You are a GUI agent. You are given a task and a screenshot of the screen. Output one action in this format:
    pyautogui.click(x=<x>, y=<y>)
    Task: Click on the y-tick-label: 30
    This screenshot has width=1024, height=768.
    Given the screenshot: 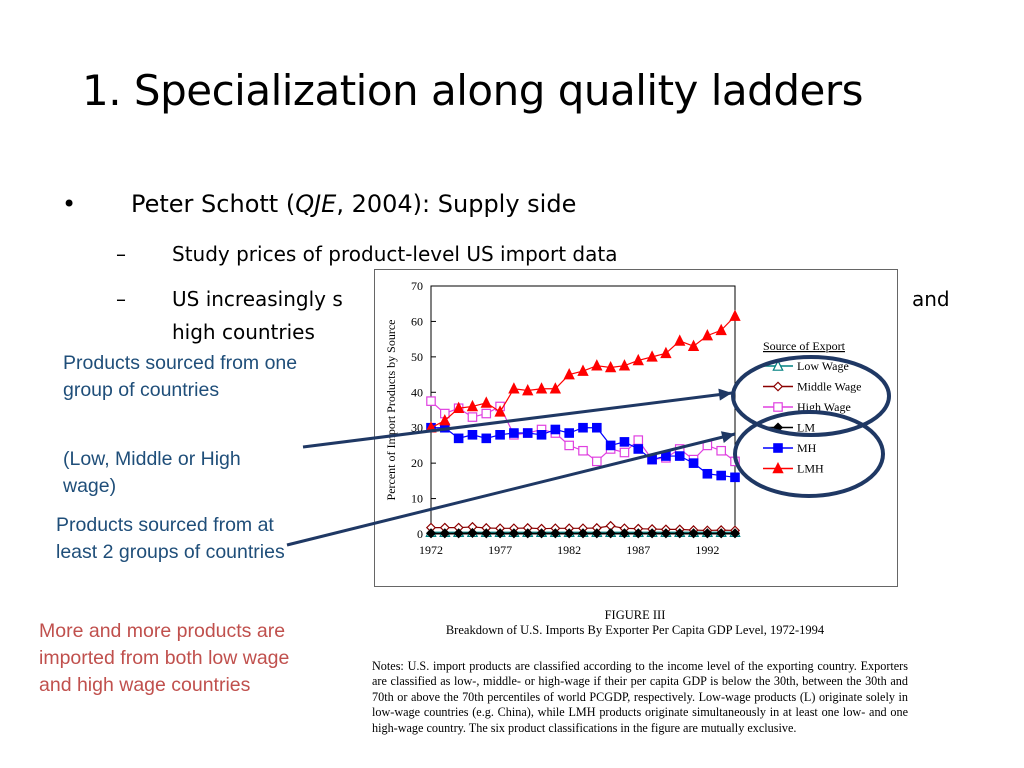 What is the action you would take?
    pyautogui.click(x=417, y=428)
    